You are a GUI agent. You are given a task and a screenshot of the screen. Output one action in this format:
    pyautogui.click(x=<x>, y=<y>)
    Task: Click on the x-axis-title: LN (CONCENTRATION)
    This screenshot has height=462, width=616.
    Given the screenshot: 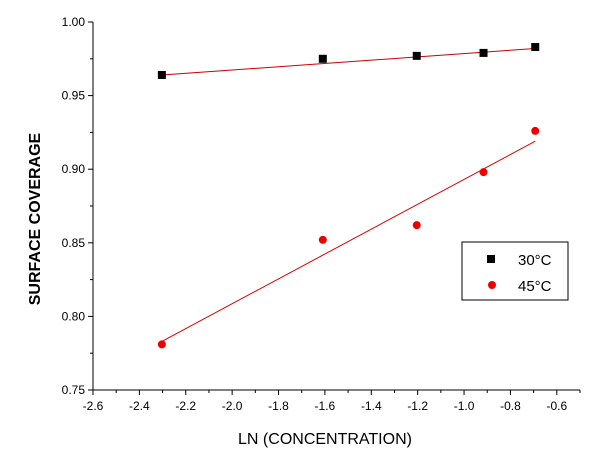 What is the action you would take?
    pyautogui.click(x=325, y=439)
    